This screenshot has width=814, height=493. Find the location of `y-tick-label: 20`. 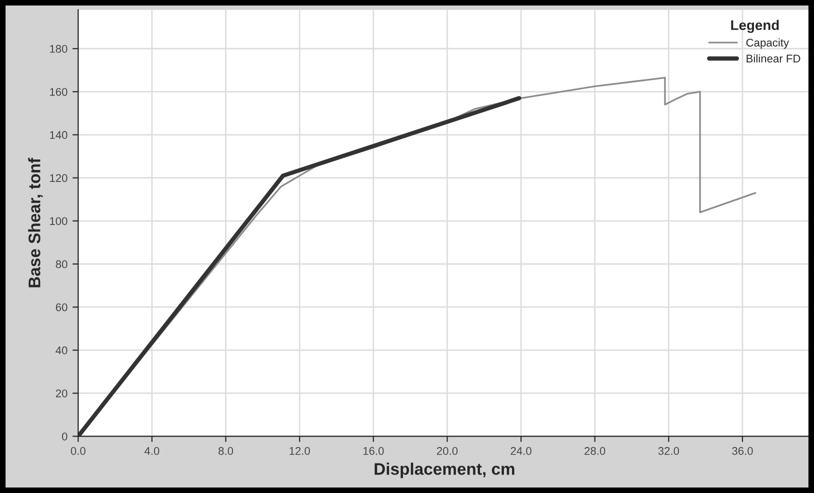

y-tick-label: 20 is located at coordinates (62, 393).